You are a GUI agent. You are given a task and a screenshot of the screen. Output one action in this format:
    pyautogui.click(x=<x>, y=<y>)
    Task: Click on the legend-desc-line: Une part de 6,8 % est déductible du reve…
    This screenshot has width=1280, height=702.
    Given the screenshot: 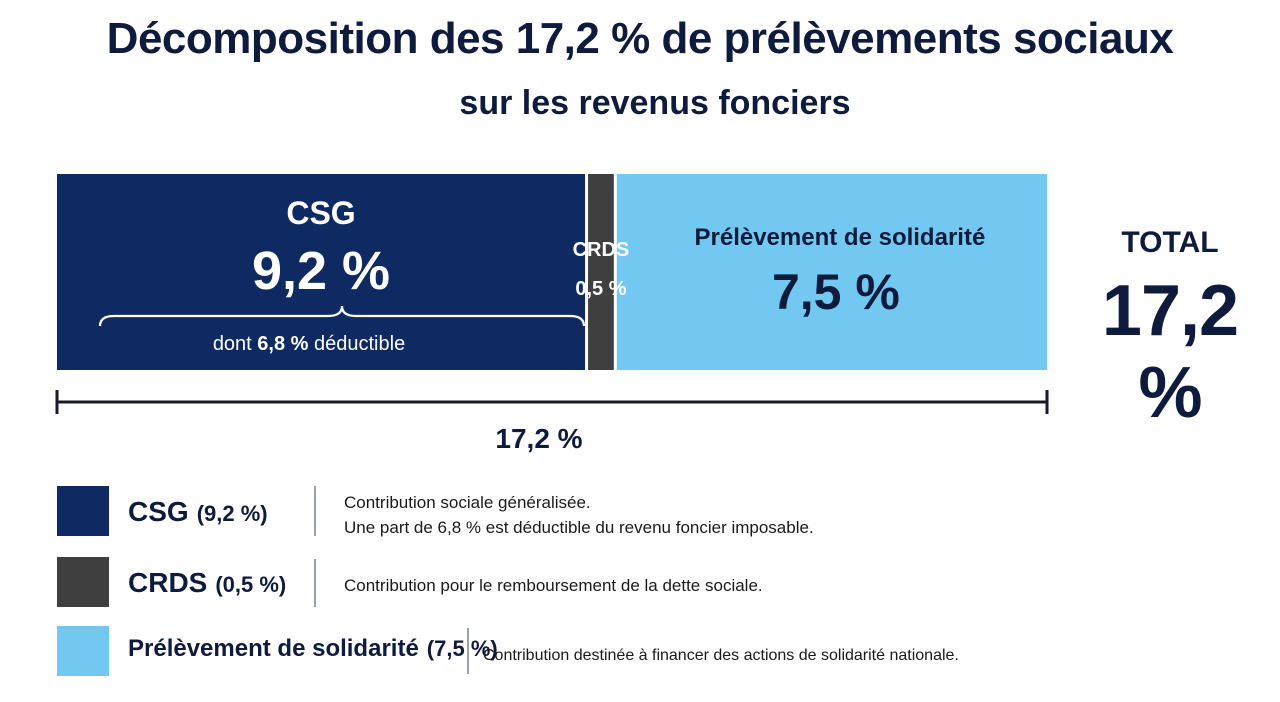 What is the action you would take?
    pyautogui.click(x=579, y=527)
    